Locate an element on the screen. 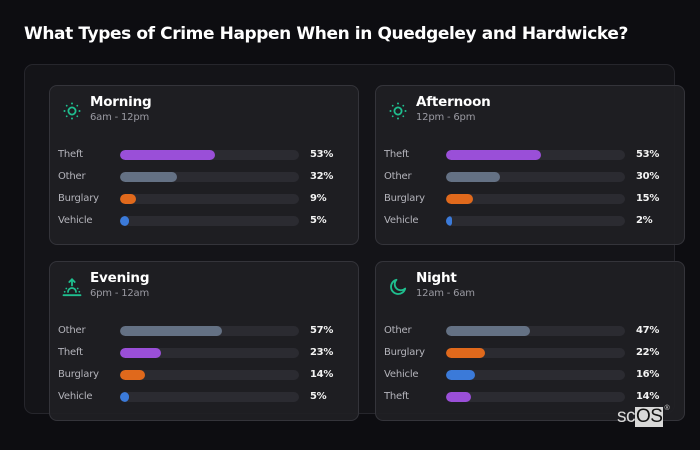 The image size is (700, 450). bar-row-other: Other 57% is located at coordinates (203, 335).